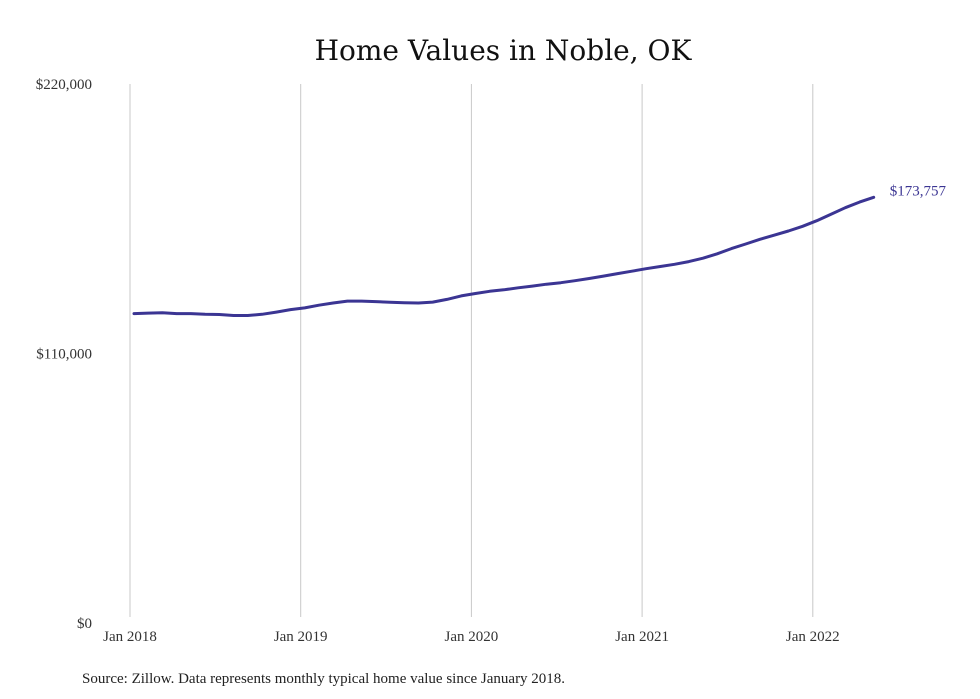 The height and width of the screenshot is (699, 980). I want to click on x-axis-ticks: Jan 2018 Jan 2019 Jan 2020 Jan 2021 Jan 2022, so click(471, 637).